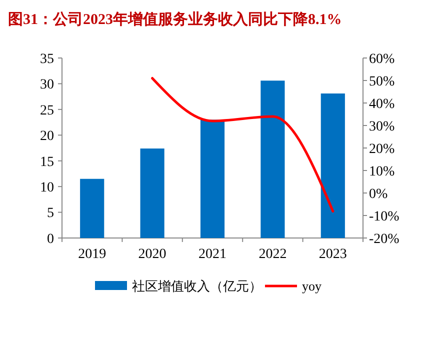 Image resolution: width=433 pixels, height=346 pixels. What do you see at coordinates (382, 126) in the screenshot?
I see `y2-tick-label: 30%` at bounding box center [382, 126].